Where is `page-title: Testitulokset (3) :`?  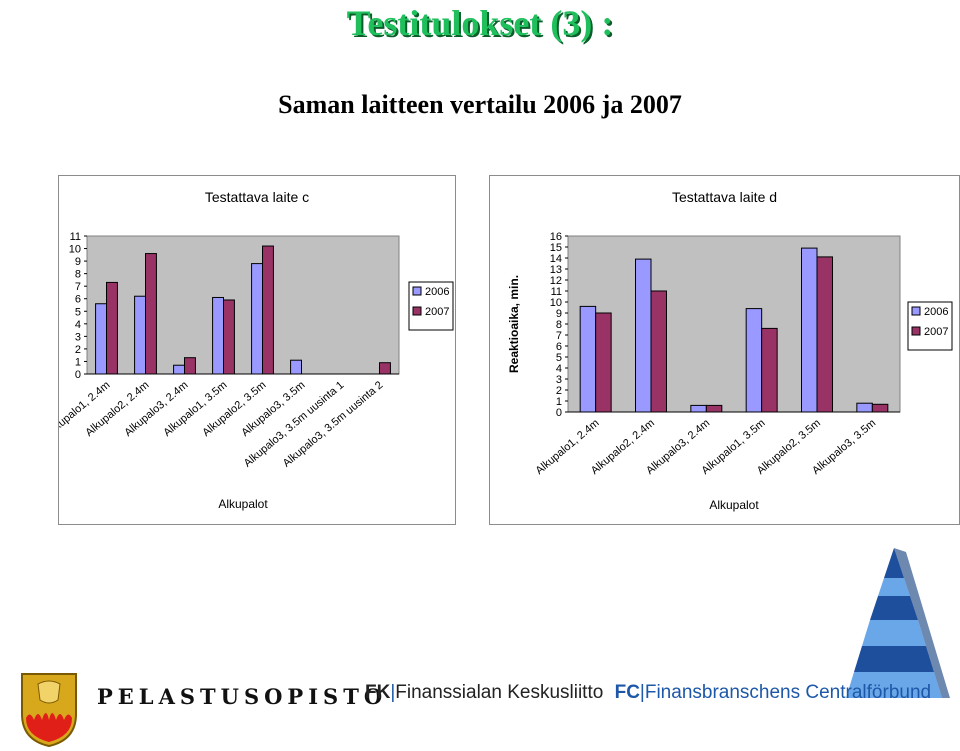
page-title: Testitulokset (3) : is located at coordinates (480, 23).